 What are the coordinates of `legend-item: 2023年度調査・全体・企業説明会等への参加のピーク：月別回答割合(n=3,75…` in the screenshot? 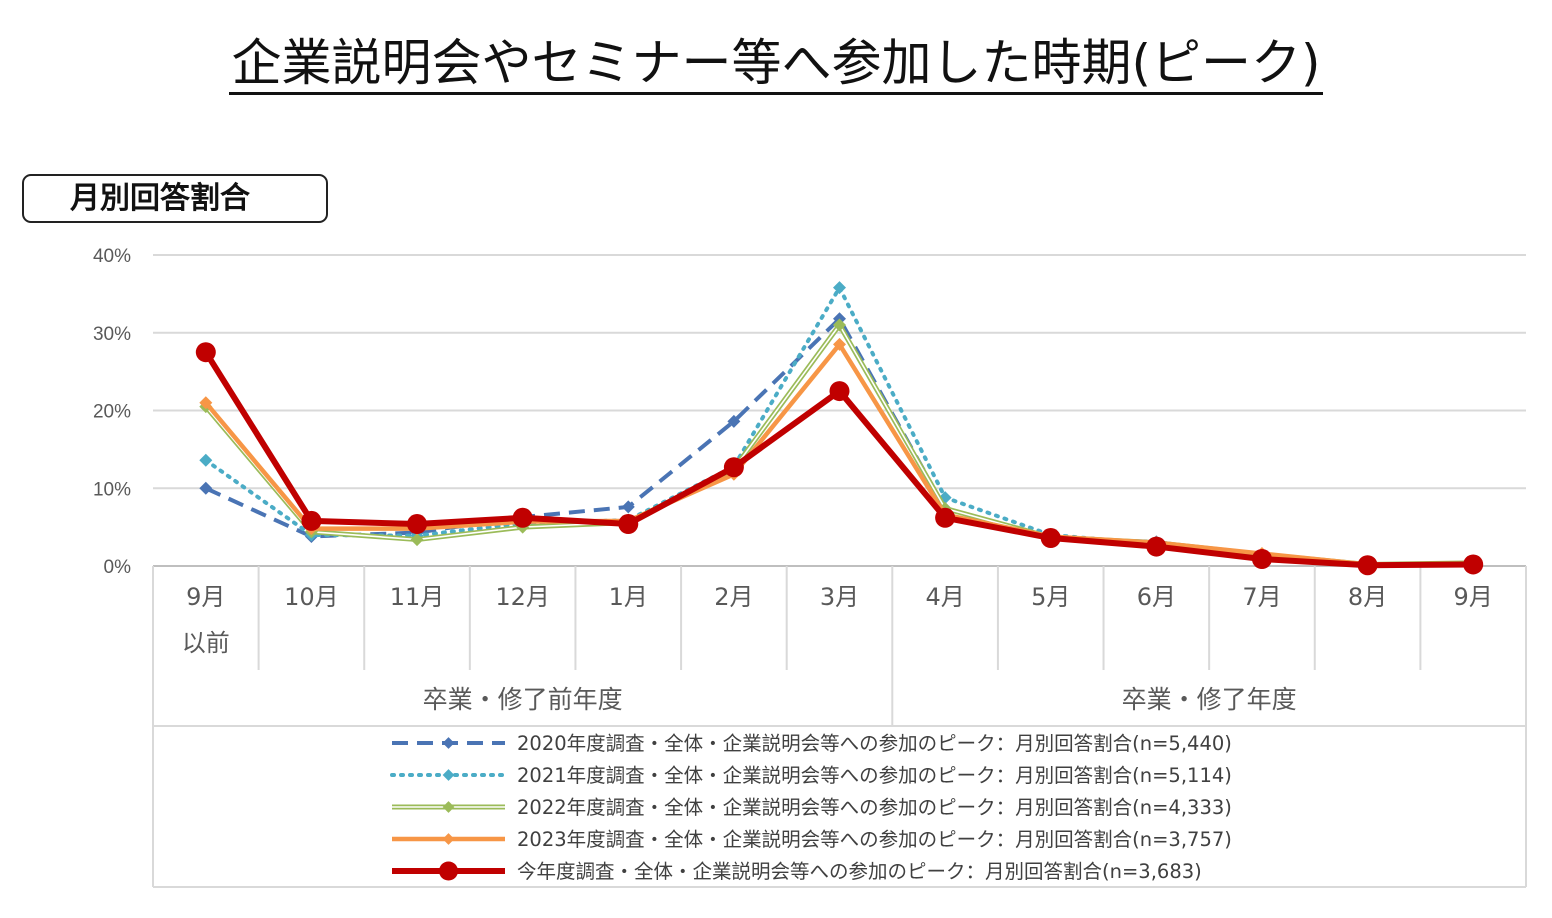 It's located at (812, 839).